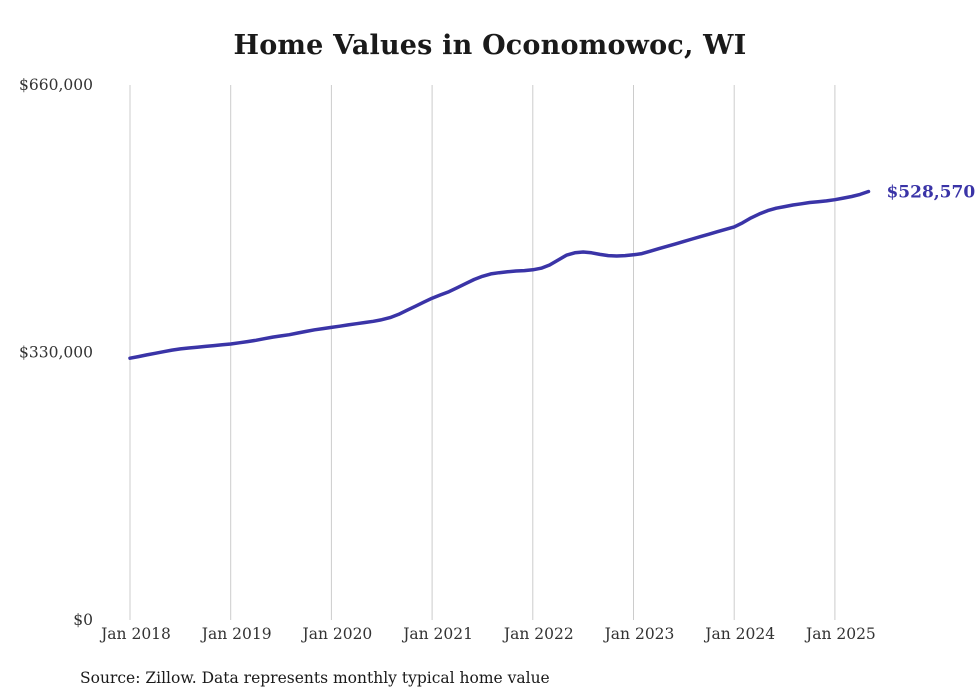 The image size is (980, 699). I want to click on x-axis-tick-label: Jan 2023, so click(639, 634).